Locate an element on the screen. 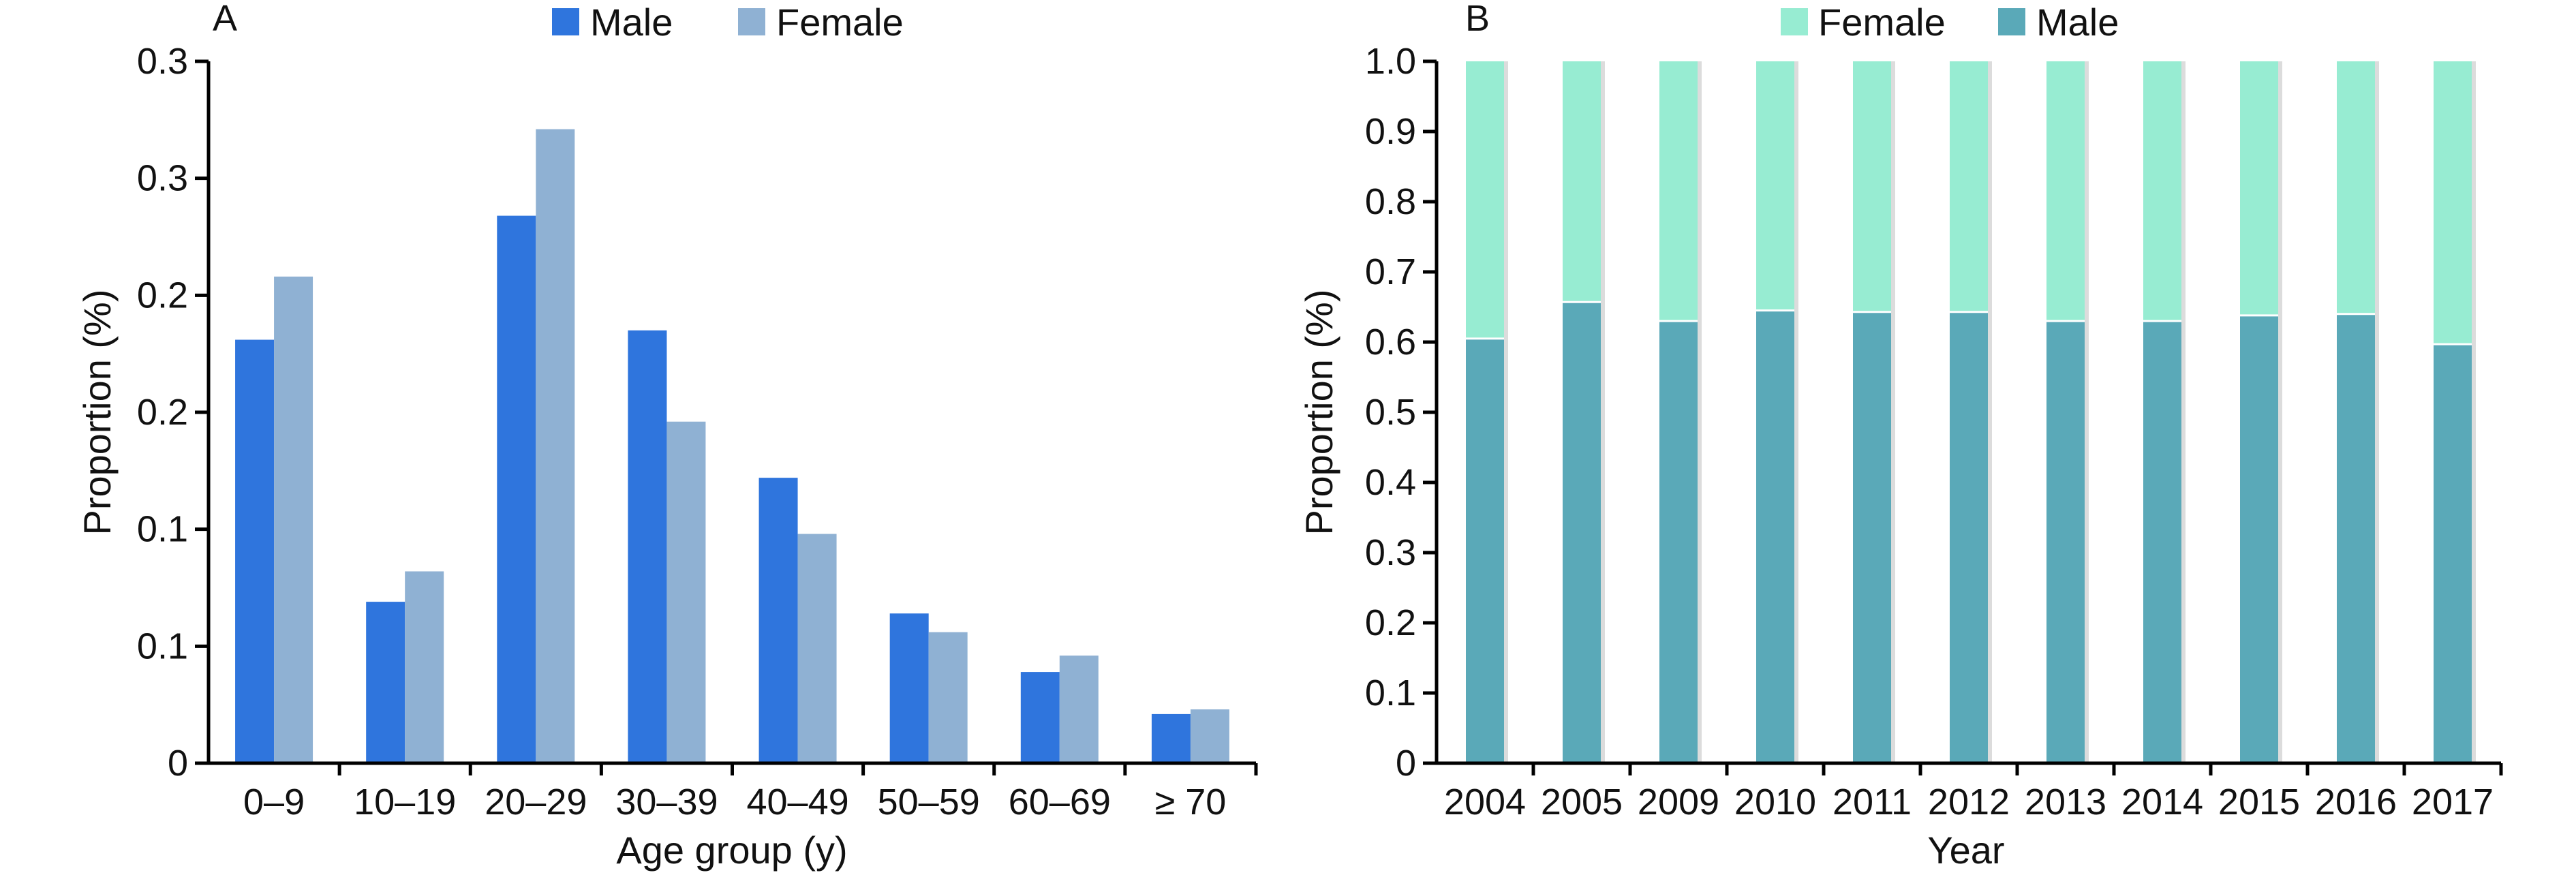 Image resolution: width=2576 pixels, height=877 pixels. panel-a-x-tick-label: 40–49 is located at coordinates (797, 802).